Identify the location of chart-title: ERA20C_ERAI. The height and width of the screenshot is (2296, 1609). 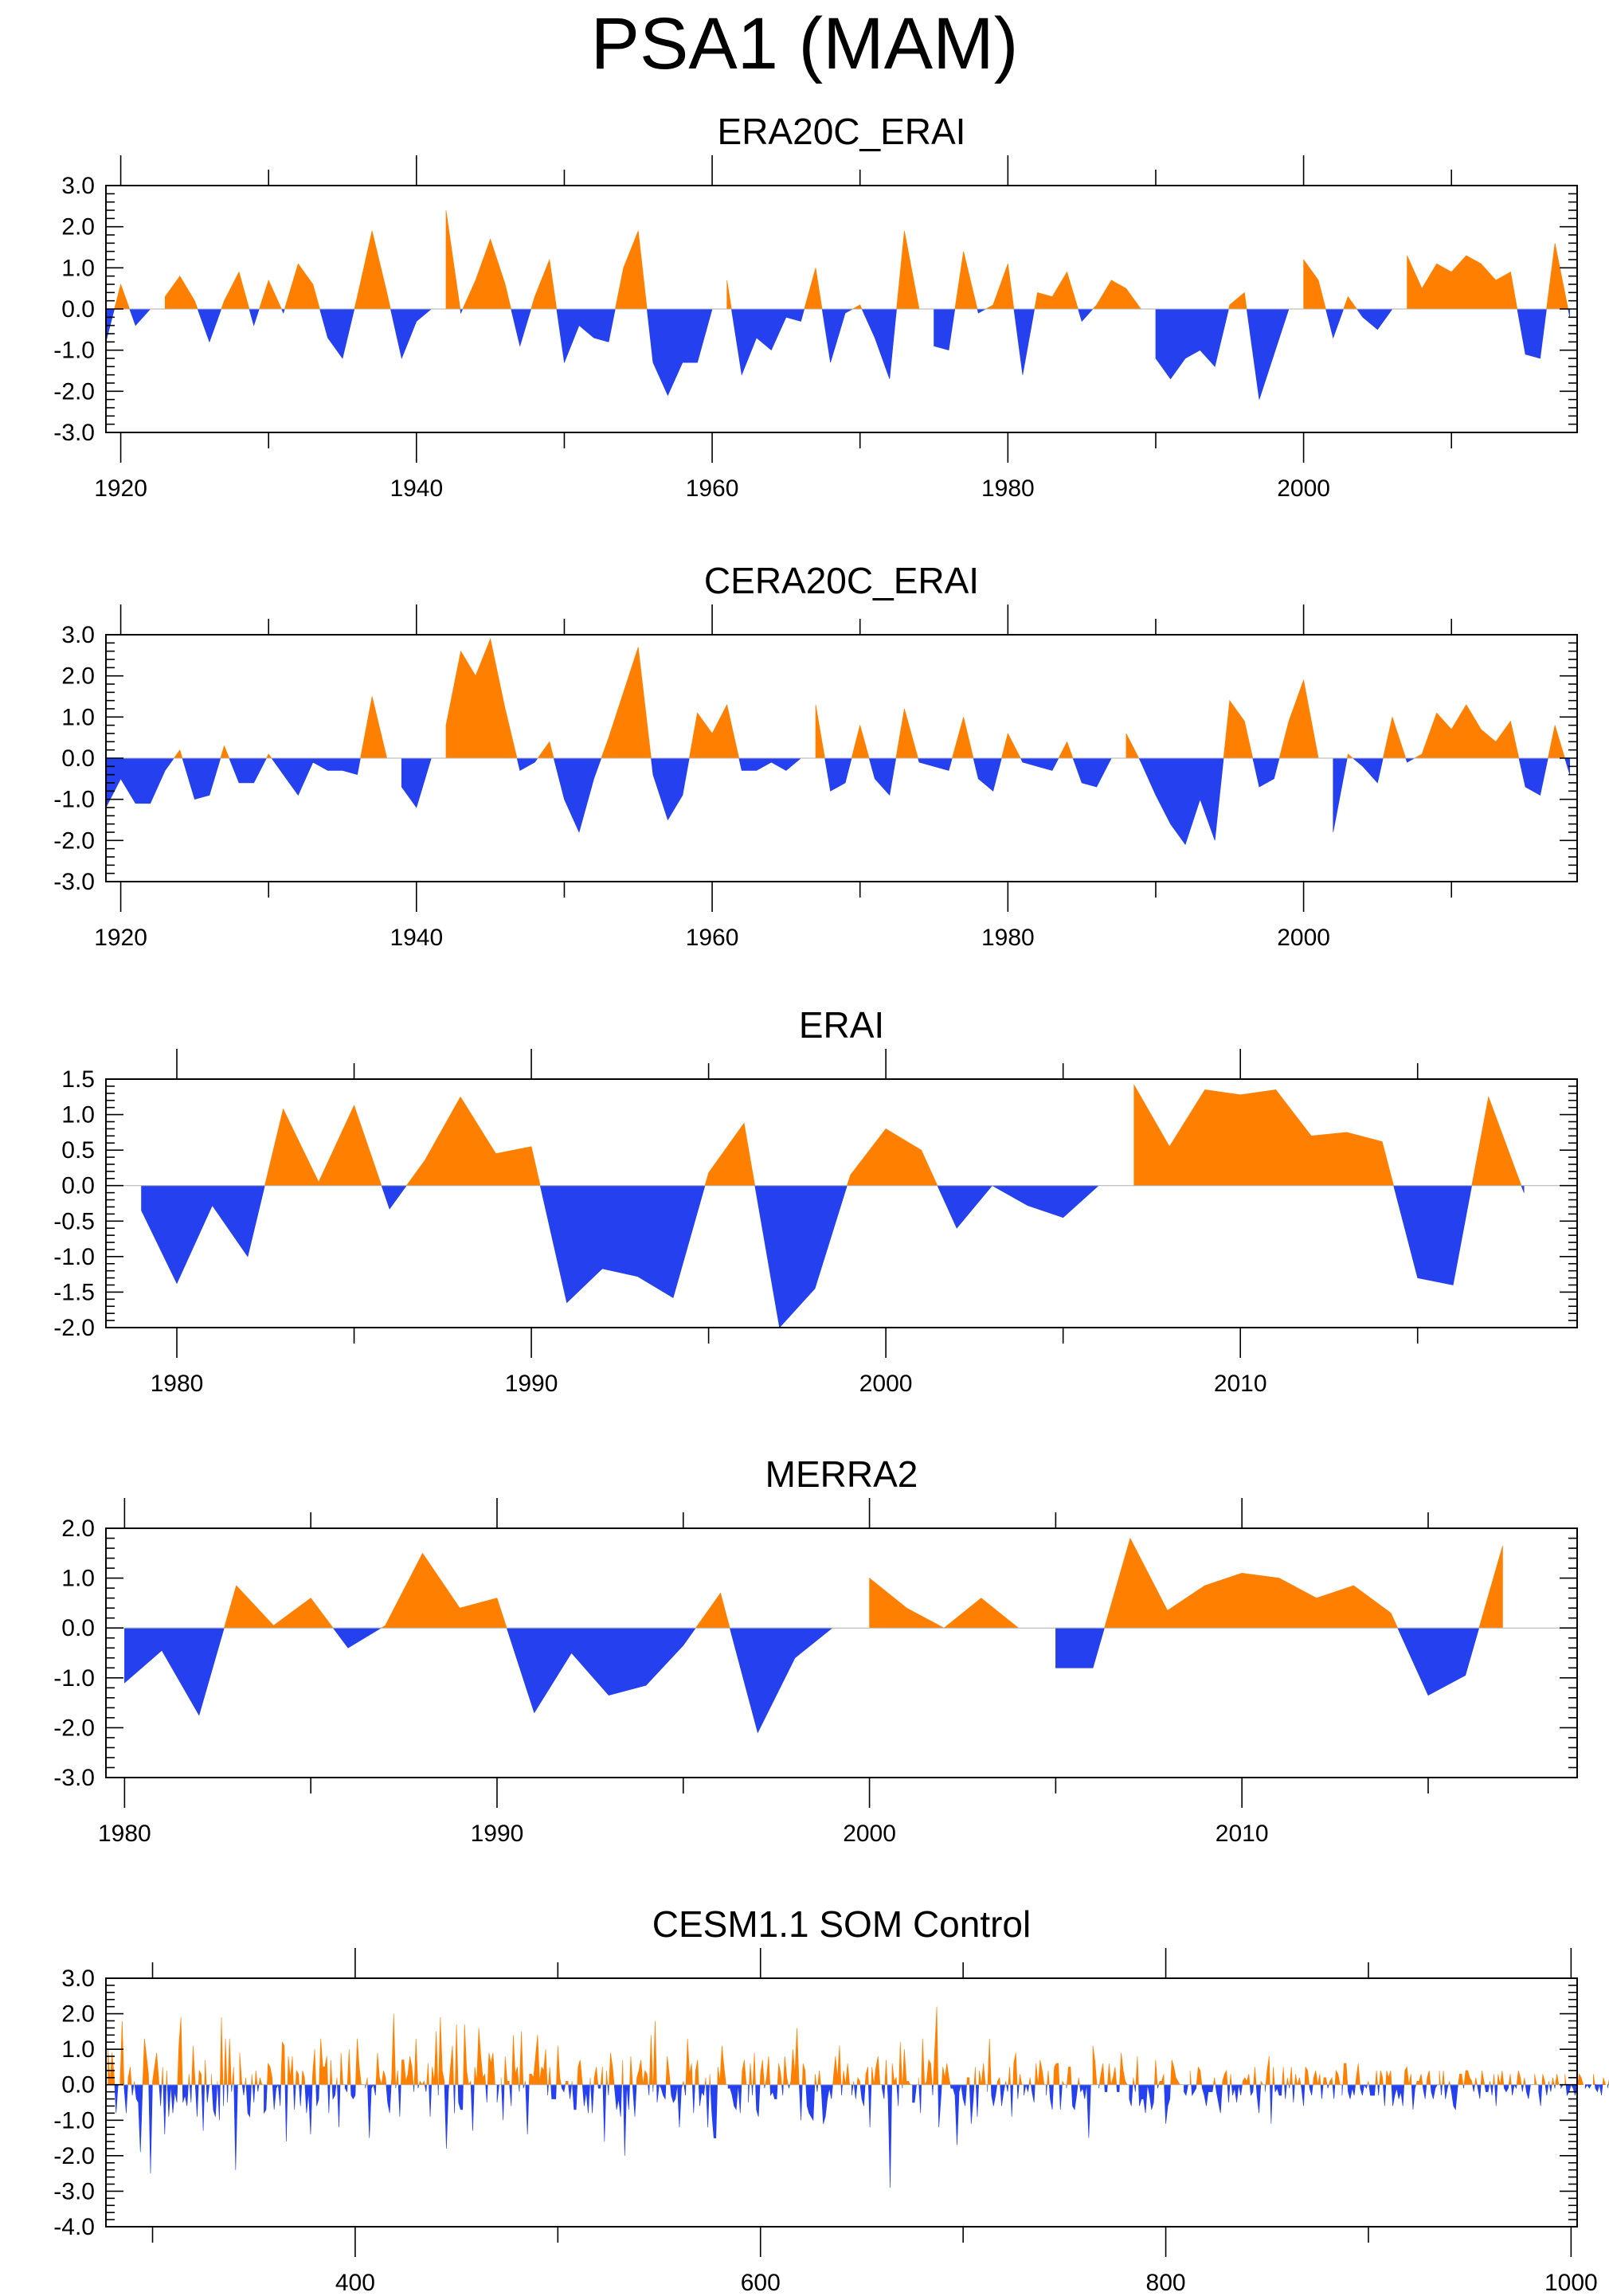
(842, 131).